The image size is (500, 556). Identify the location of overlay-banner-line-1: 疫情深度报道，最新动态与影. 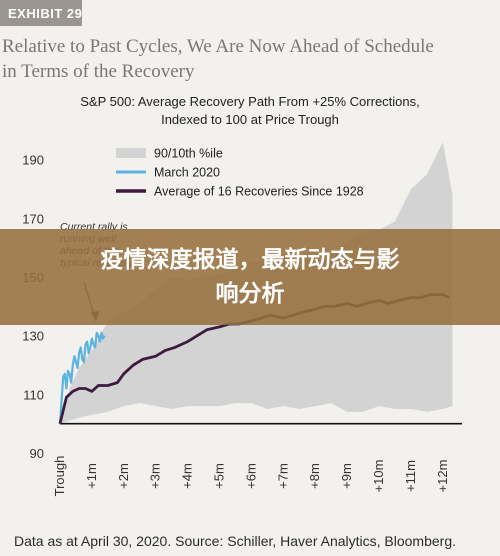
(250, 260).